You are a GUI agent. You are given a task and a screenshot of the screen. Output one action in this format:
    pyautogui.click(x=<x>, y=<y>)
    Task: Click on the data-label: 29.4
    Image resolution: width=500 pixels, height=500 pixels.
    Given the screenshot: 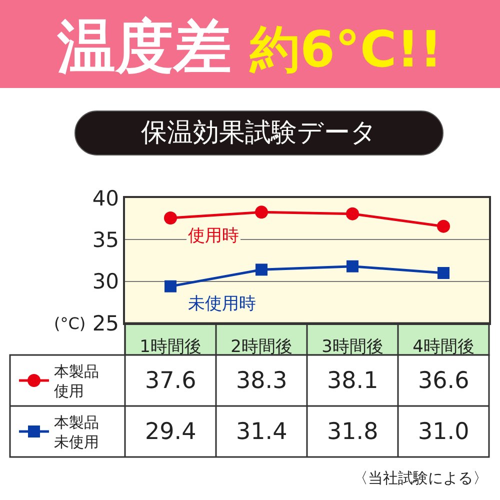 What is the action you would take?
    pyautogui.click(x=170, y=432)
    